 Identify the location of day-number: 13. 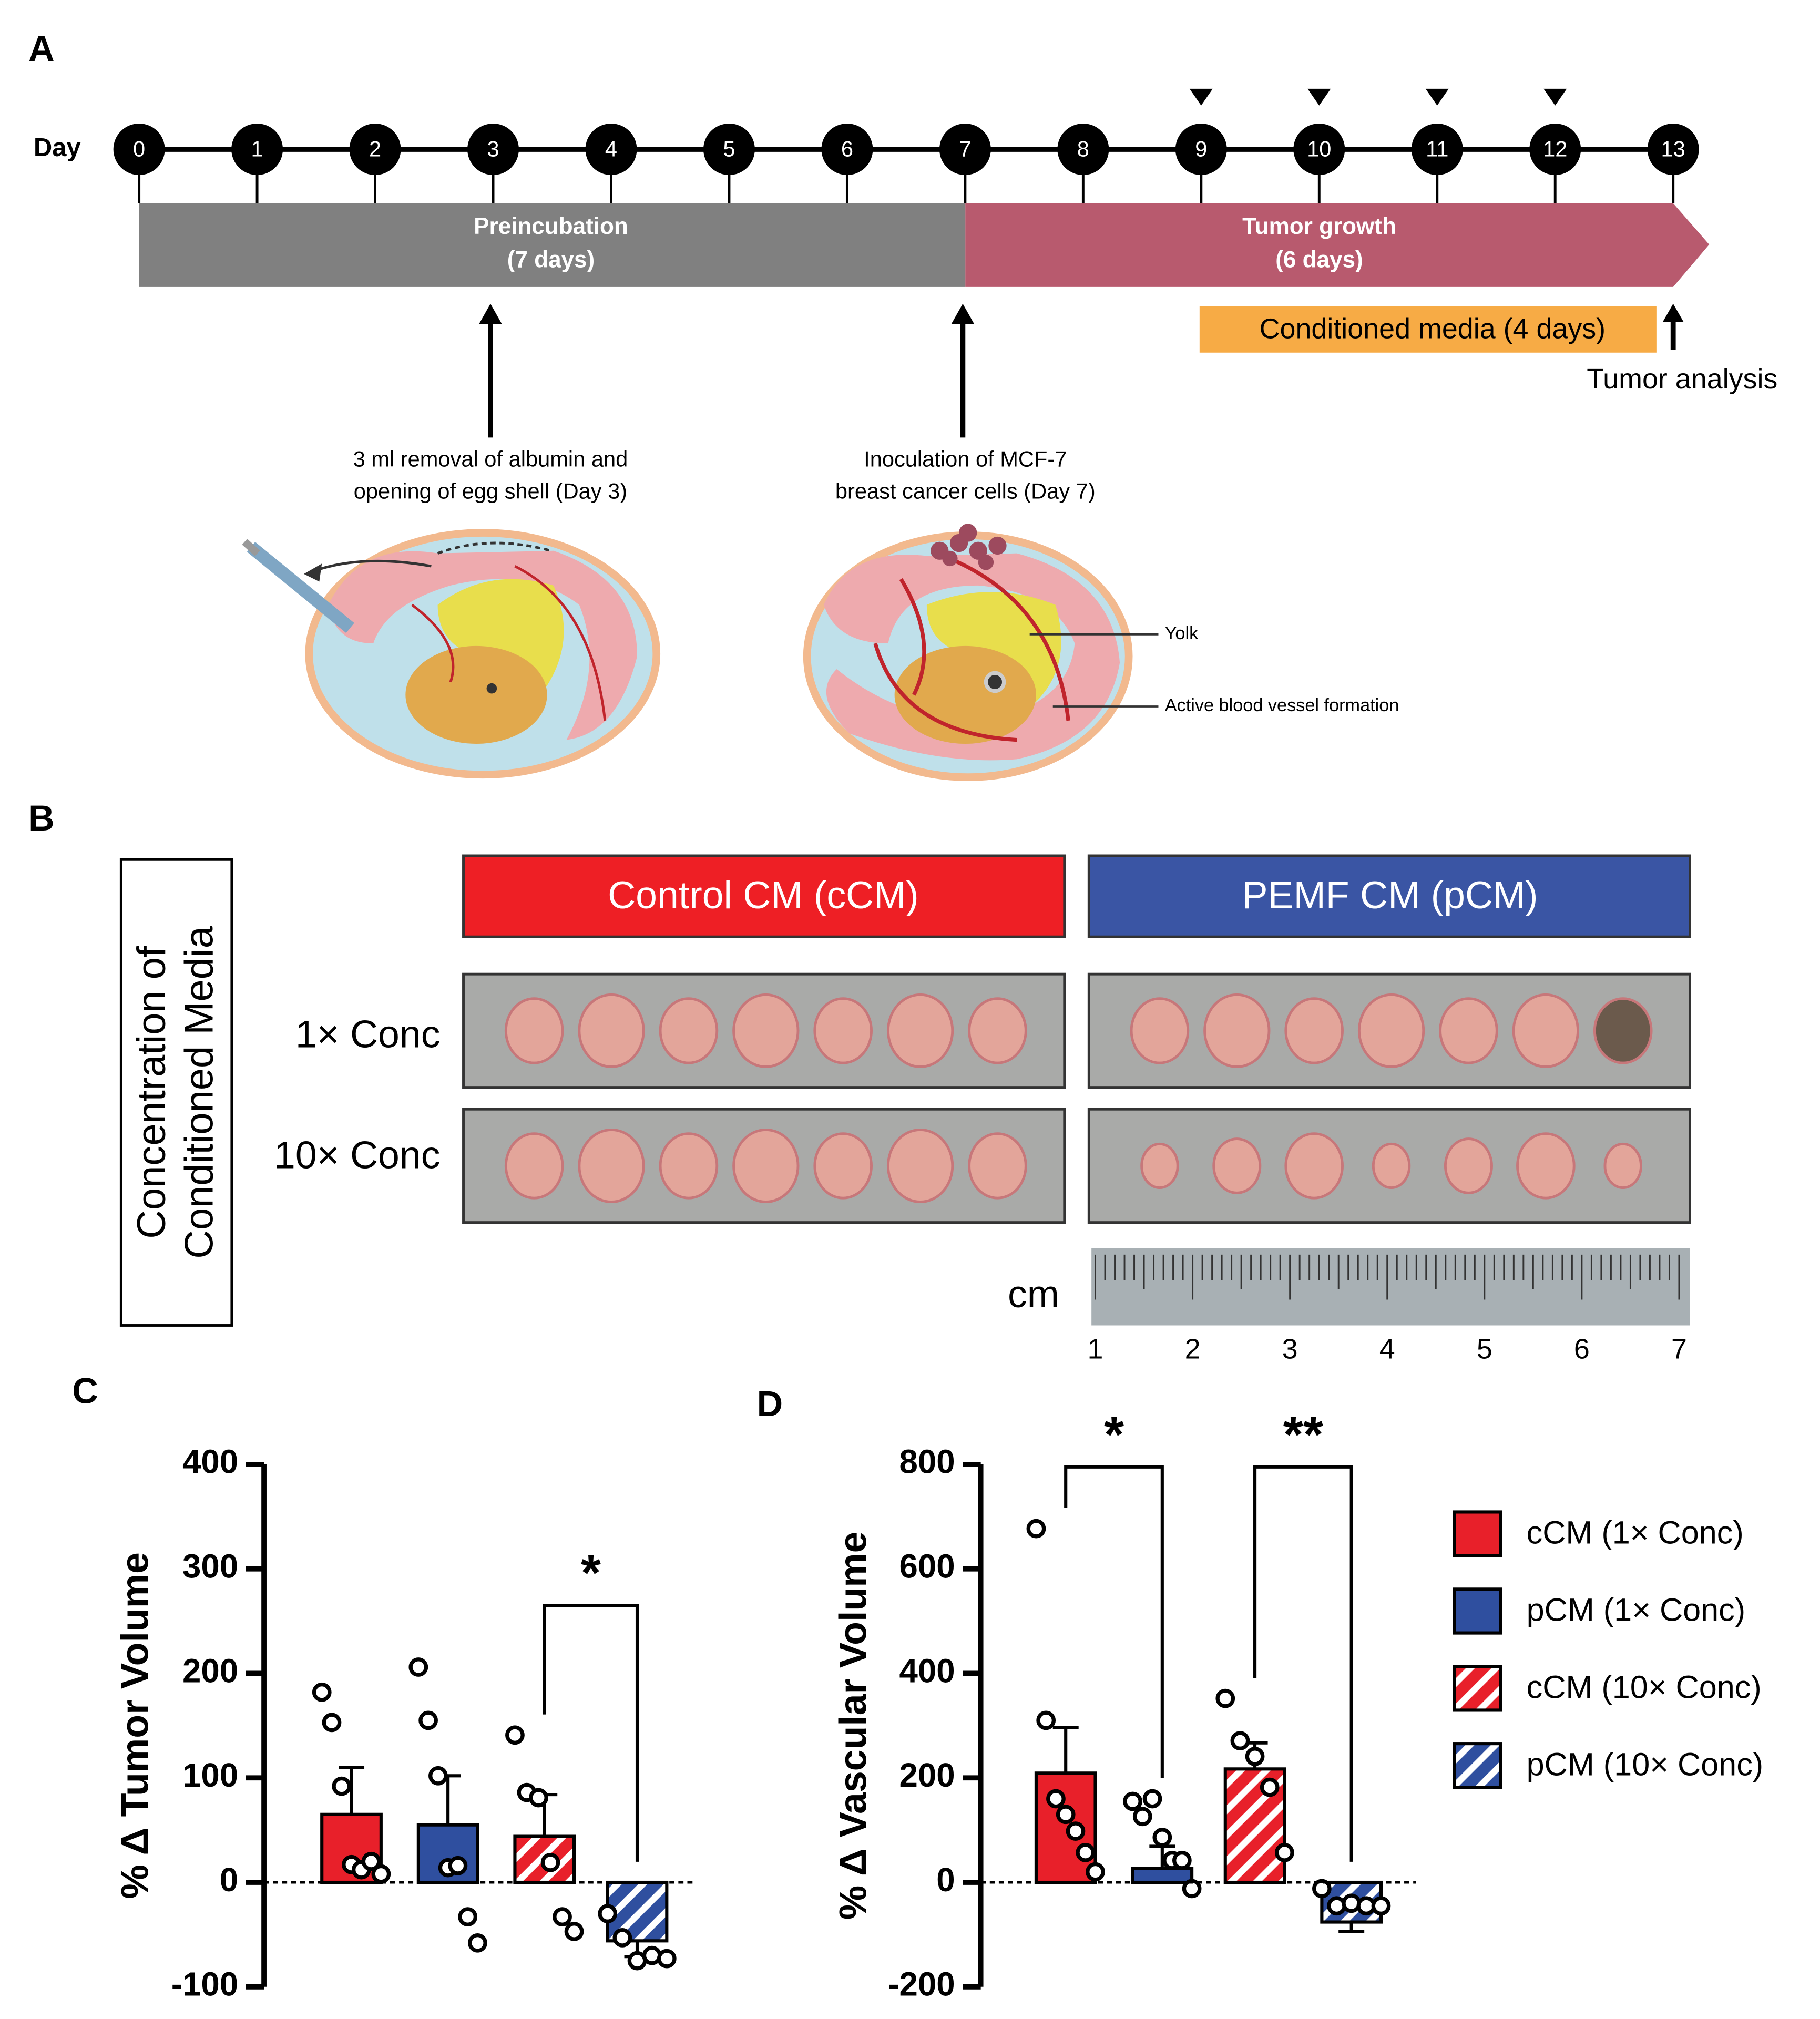
(1673, 148).